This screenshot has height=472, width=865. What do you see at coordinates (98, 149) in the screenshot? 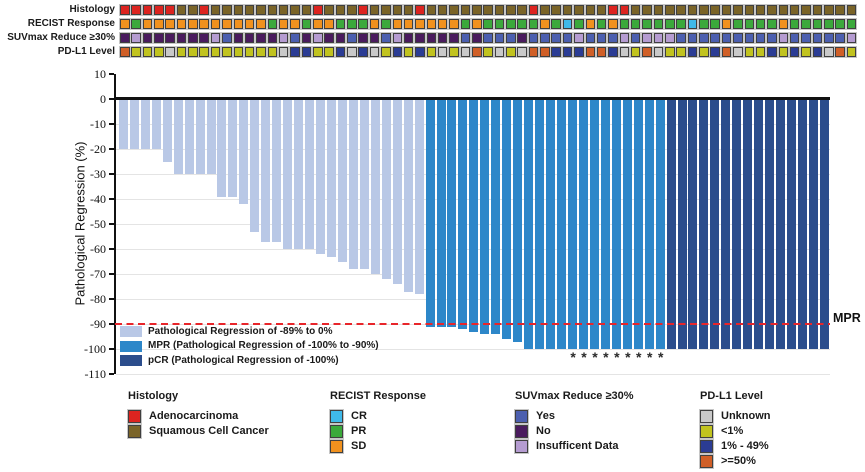
I see `y-tick-label: -20` at bounding box center [98, 149].